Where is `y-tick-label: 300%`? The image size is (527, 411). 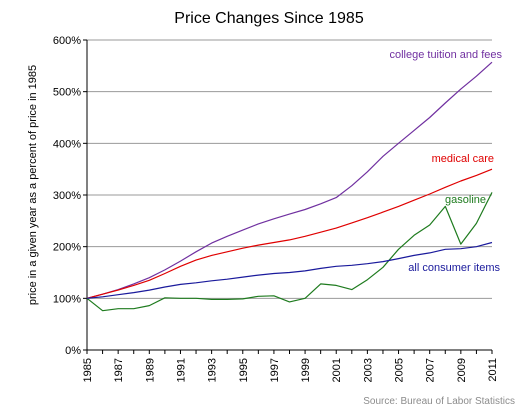
y-tick-label: 300% is located at coordinates (67, 196).